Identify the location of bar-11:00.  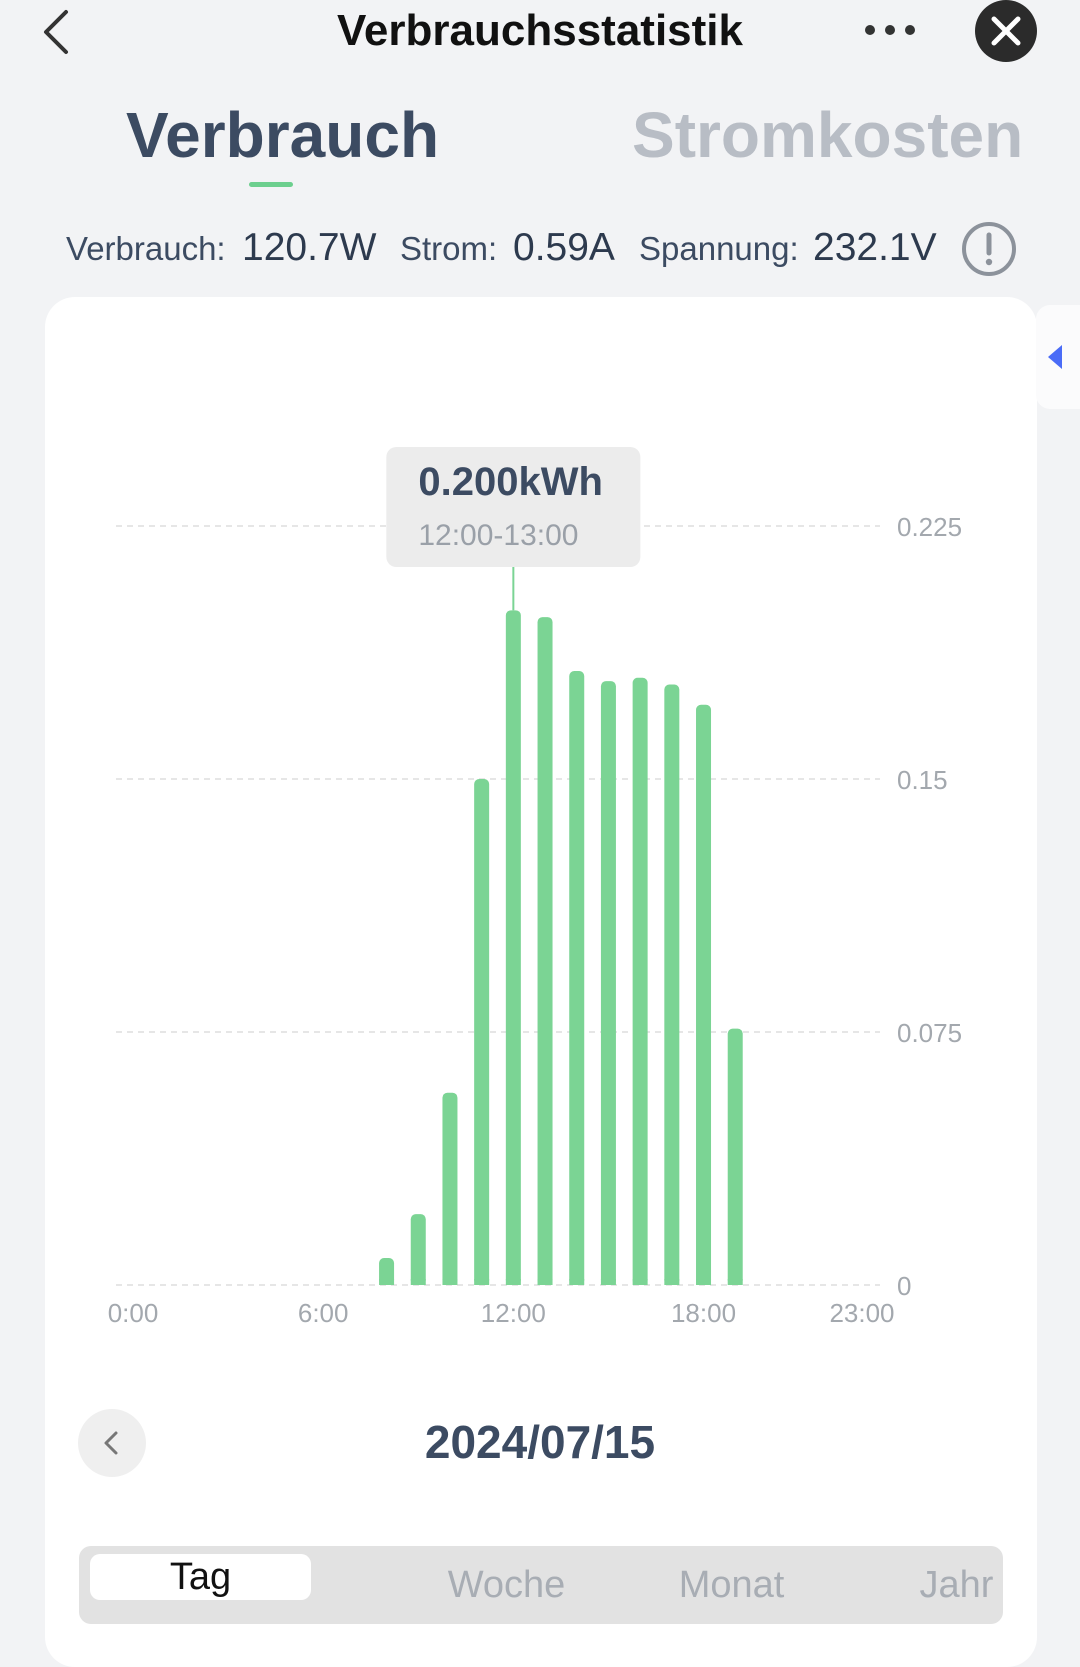
(482, 1032).